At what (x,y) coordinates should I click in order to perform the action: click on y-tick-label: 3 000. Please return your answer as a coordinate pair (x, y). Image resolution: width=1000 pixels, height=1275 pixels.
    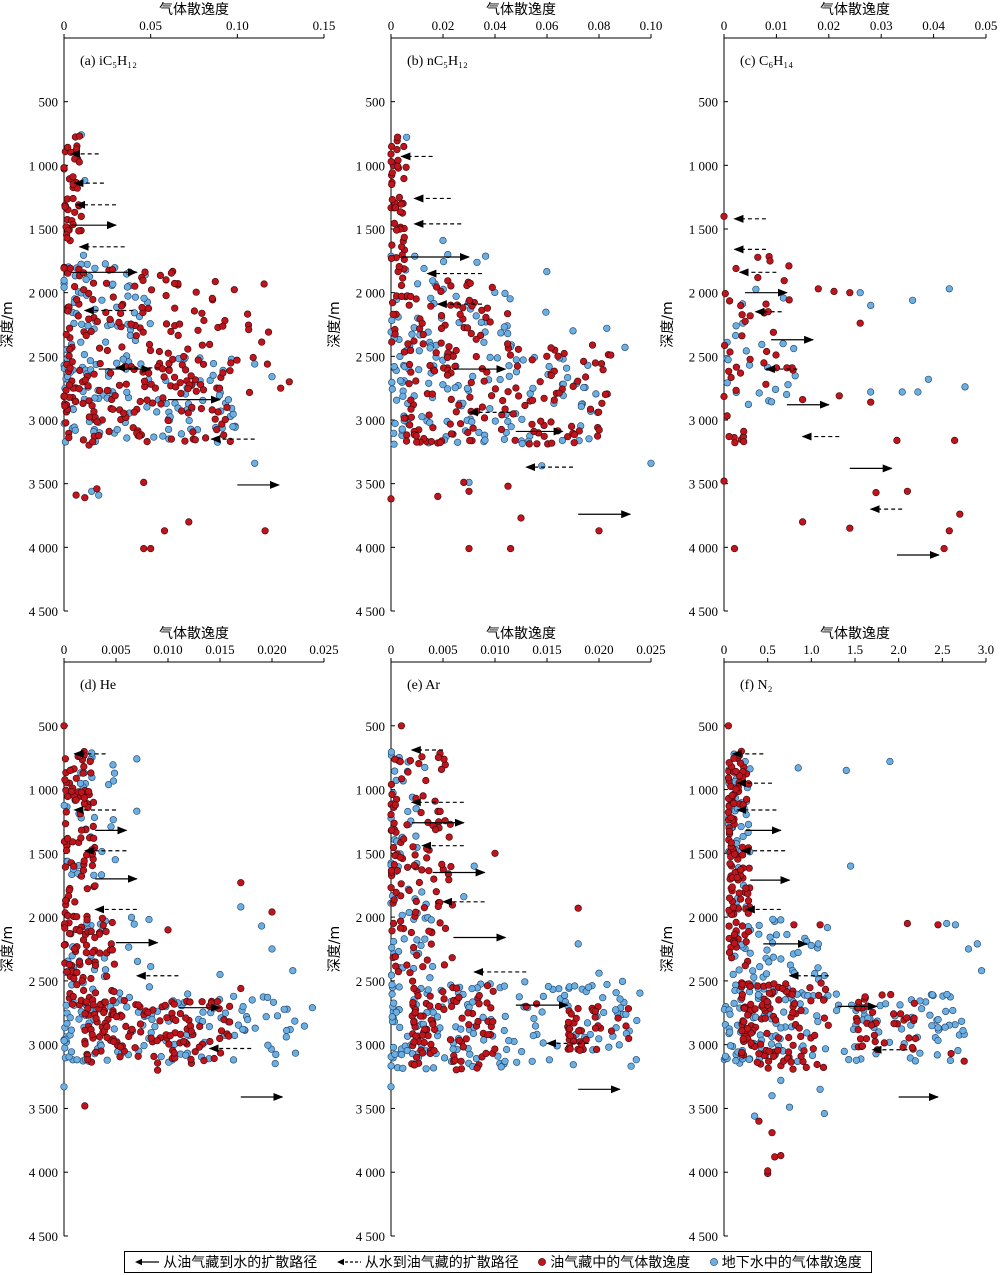
    Looking at the image, I should click on (703, 420).